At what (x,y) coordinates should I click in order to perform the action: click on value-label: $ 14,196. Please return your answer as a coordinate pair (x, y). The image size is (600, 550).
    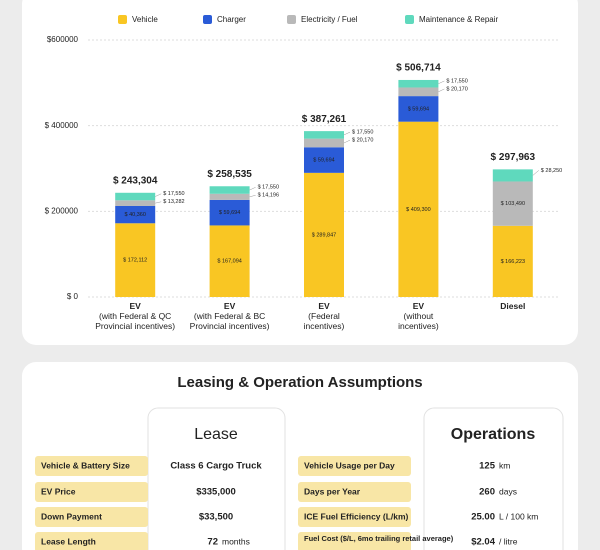
    Looking at the image, I should click on (268, 196).